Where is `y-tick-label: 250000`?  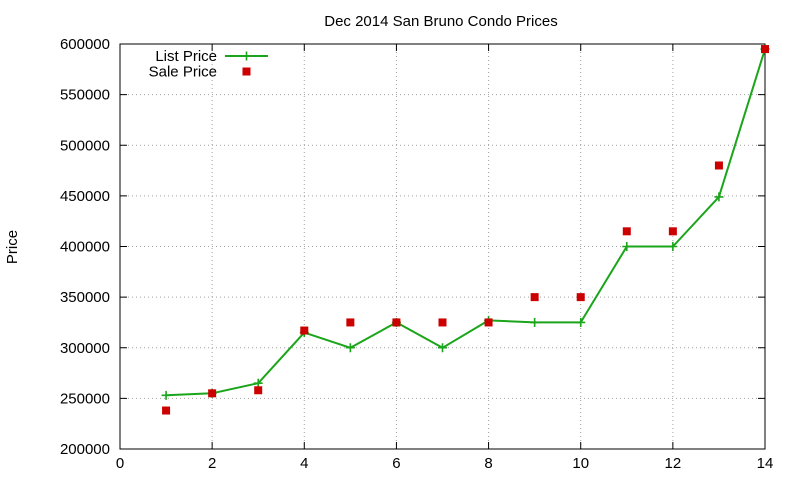
y-tick-label: 250000 is located at coordinates (85, 398).